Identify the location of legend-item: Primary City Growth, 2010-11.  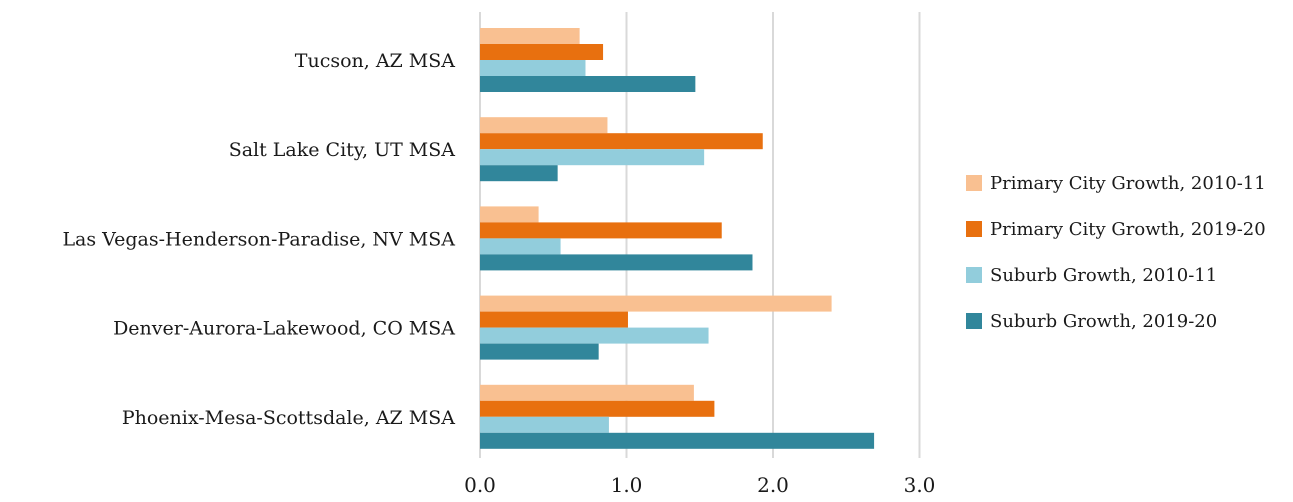
(1126, 183).